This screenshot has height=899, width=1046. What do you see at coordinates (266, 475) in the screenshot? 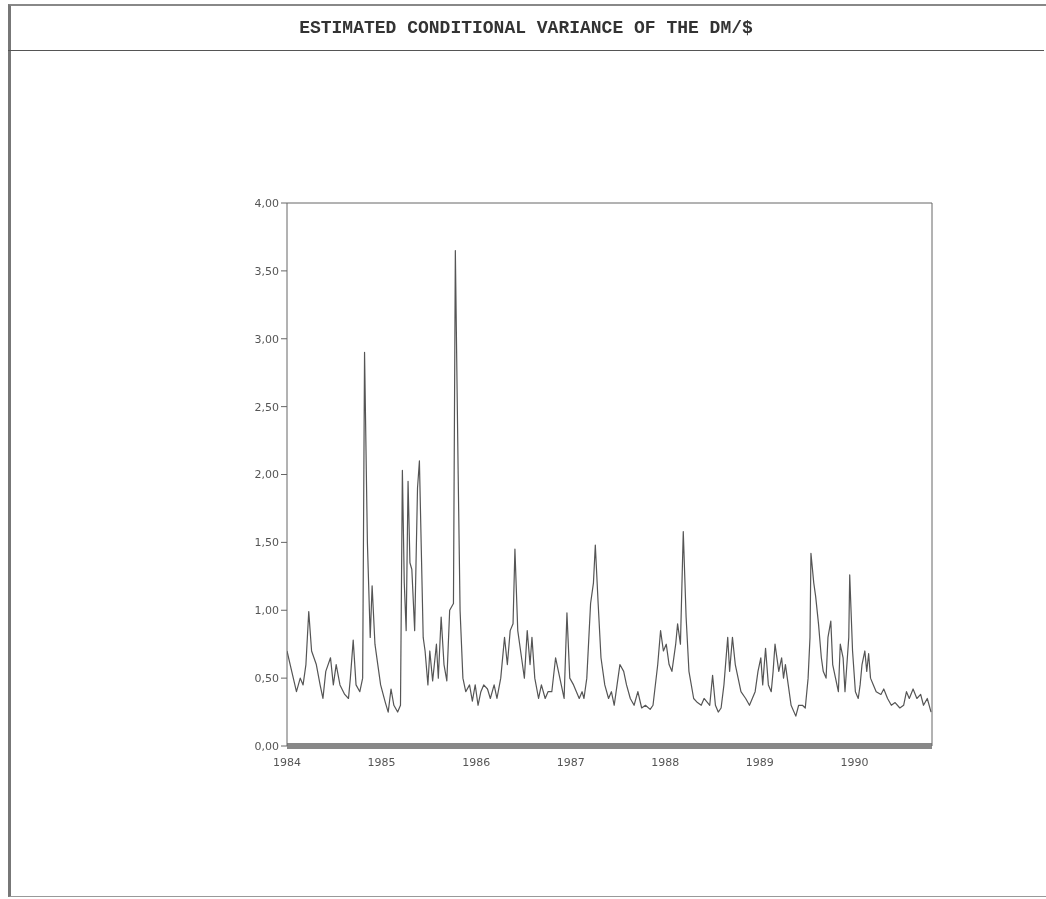
I see `y-tick-label: 2,00` at bounding box center [266, 475].